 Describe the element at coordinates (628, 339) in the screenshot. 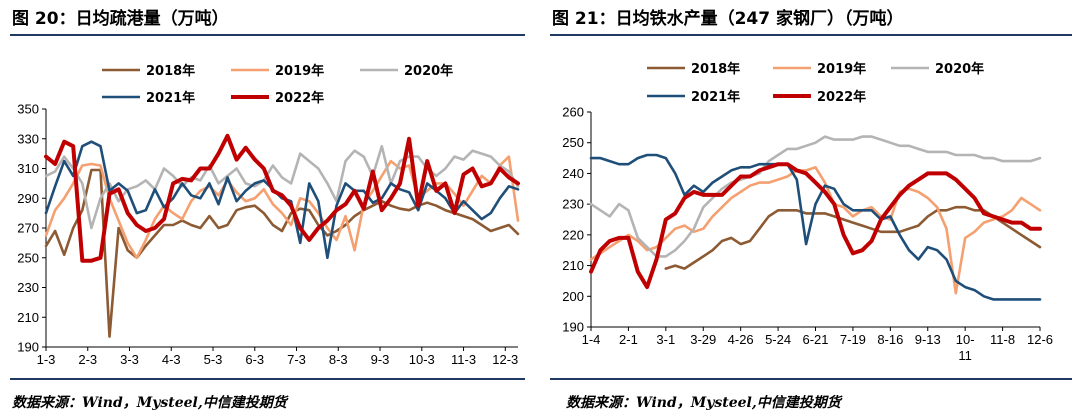

I see `right-x-tick-label: 2-1` at that location.